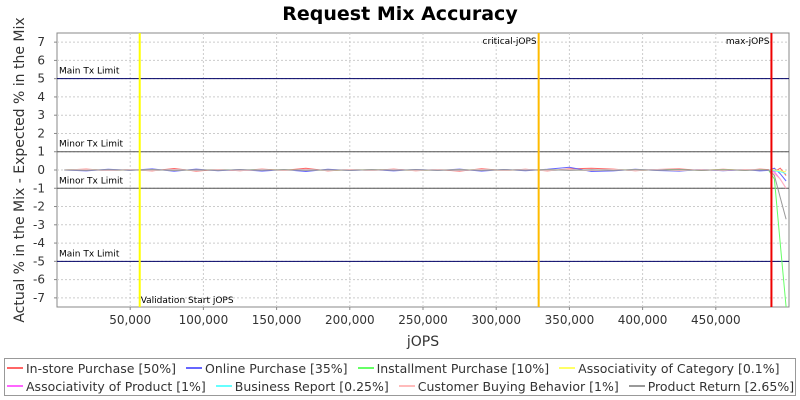 Image resolution: width=800 pixels, height=400 pixels. What do you see at coordinates (41, 133) in the screenshot?
I see `y-tick-label: 2` at bounding box center [41, 133].